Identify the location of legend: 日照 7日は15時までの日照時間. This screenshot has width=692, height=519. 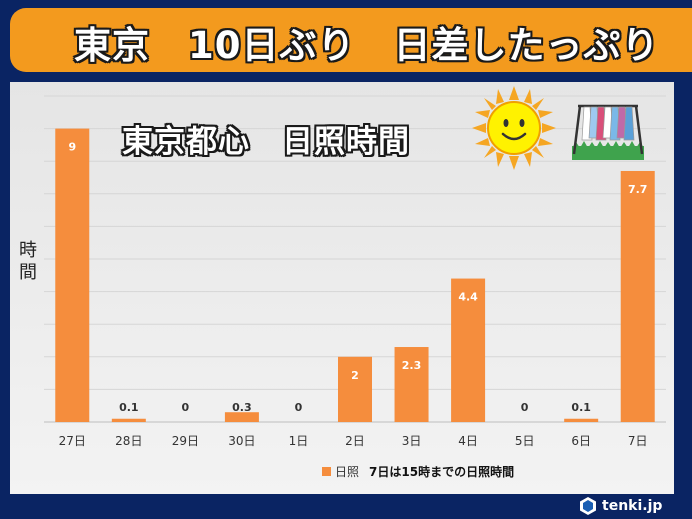
(418, 471).